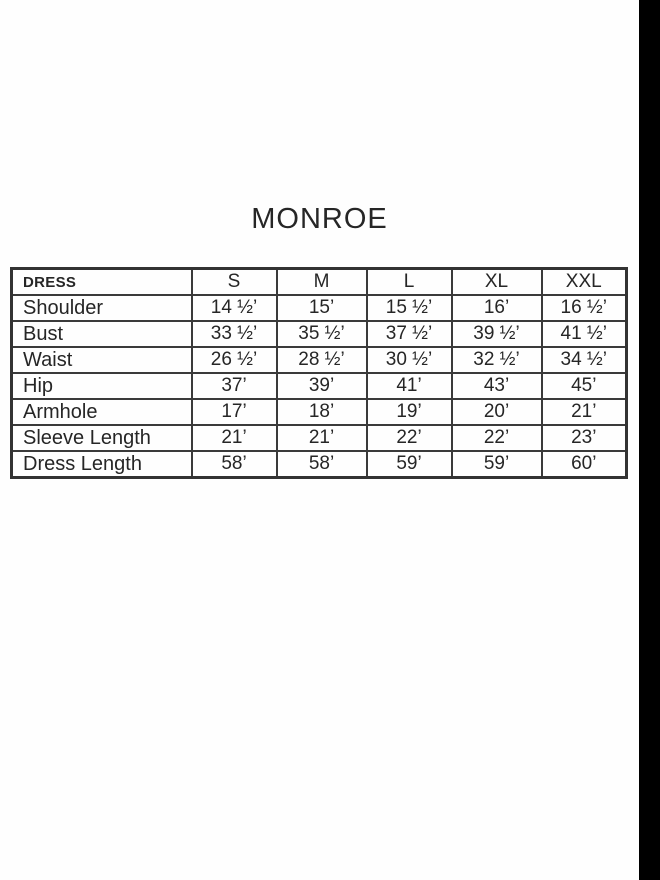  I want to click on table-row-waist: Waist 26 ½’ 28 ½’ 30 ½’ 32 ½’ 34 ½’, so click(319, 360).